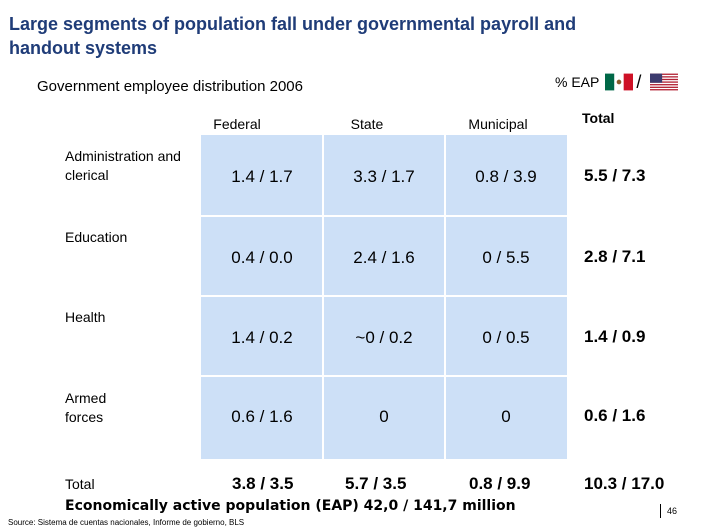 This screenshot has height=529, width=706. What do you see at coordinates (615, 175) in the screenshot?
I see `row-total: 5.5 / 7.3` at bounding box center [615, 175].